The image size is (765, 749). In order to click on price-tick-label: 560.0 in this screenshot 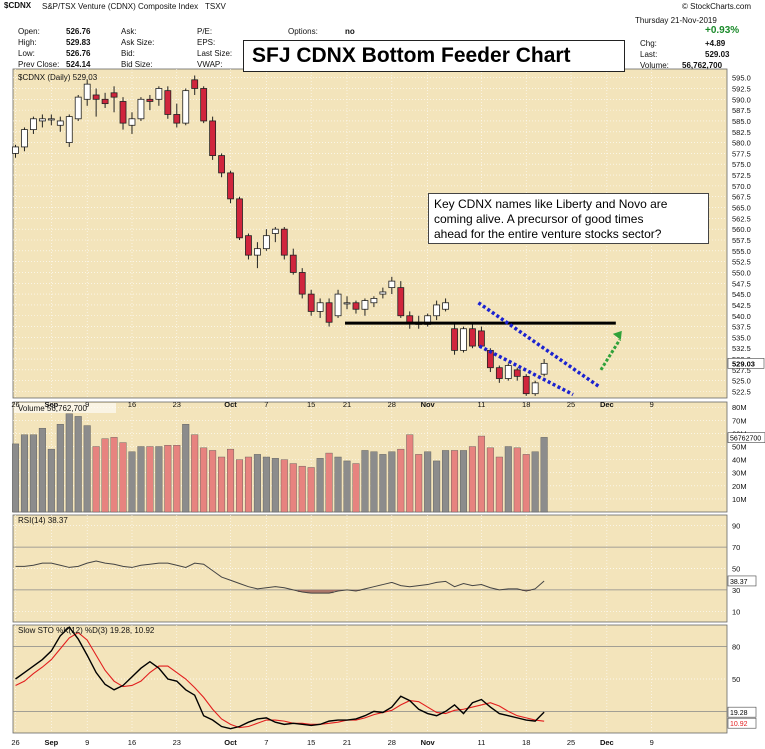, I will do `click(741, 229)`.